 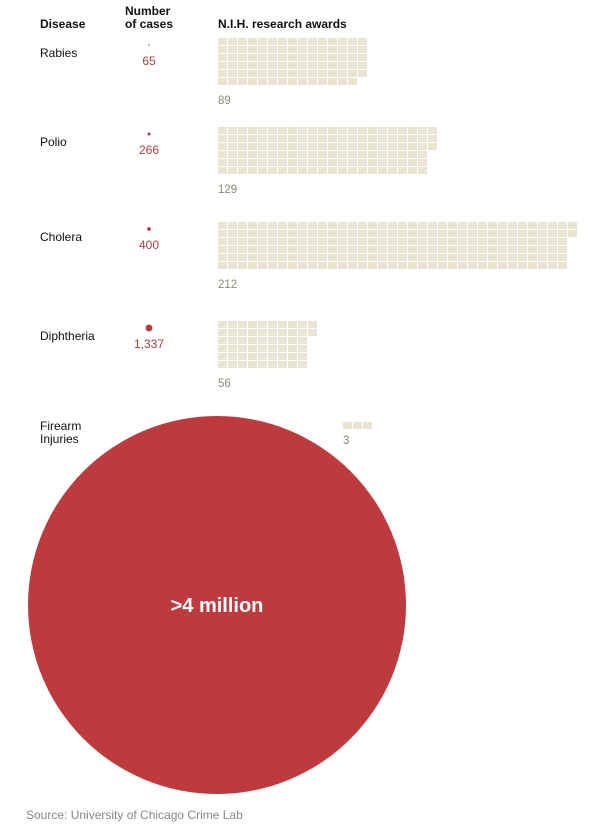 What do you see at coordinates (59, 439) in the screenshot?
I see `disease-label: Injuries` at bounding box center [59, 439].